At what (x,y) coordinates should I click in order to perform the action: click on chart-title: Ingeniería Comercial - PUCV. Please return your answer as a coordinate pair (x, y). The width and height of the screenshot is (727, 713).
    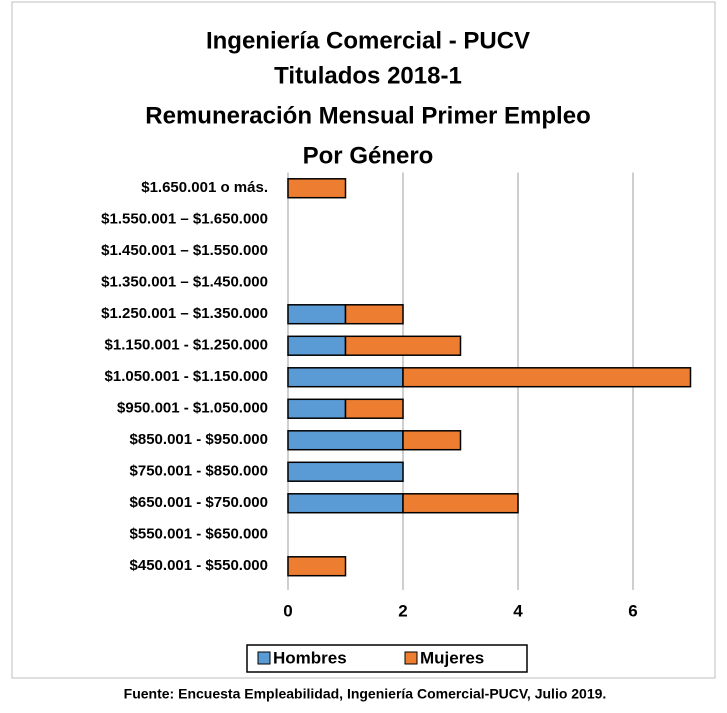
    Looking at the image, I should click on (368, 40).